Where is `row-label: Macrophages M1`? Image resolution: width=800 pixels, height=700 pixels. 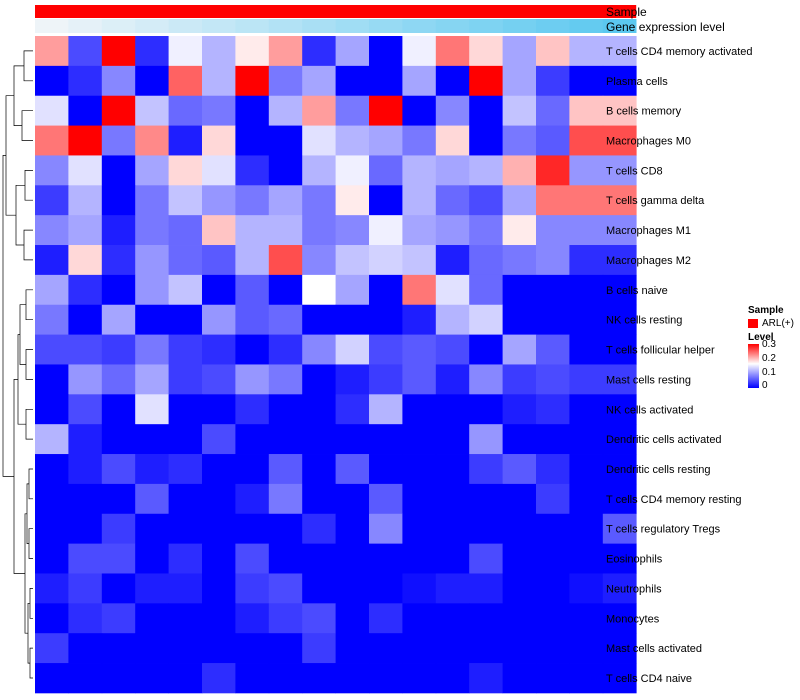 row-label: Macrophages M1 is located at coordinates (648, 231).